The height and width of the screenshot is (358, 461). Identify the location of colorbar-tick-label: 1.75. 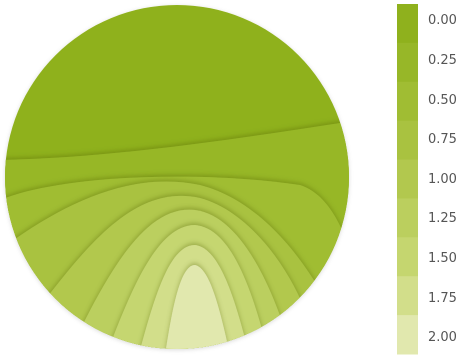
(442, 298).